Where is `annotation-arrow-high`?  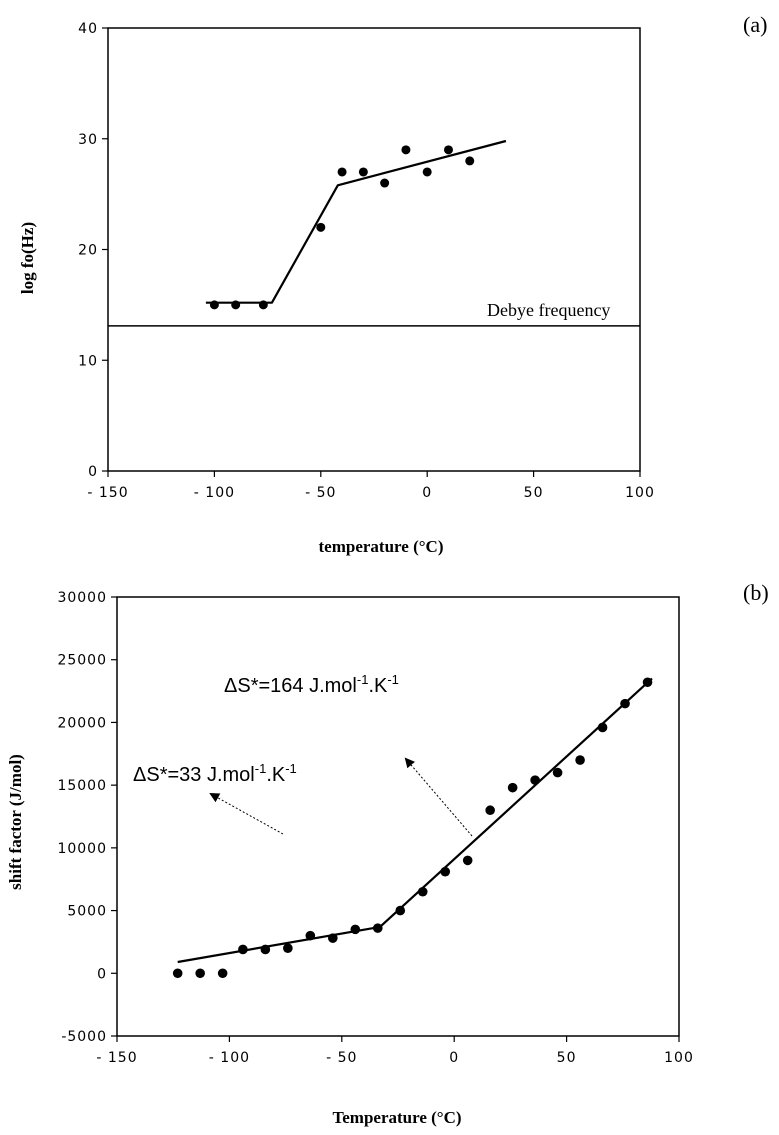 annotation-arrow-high is located at coordinates (438, 797).